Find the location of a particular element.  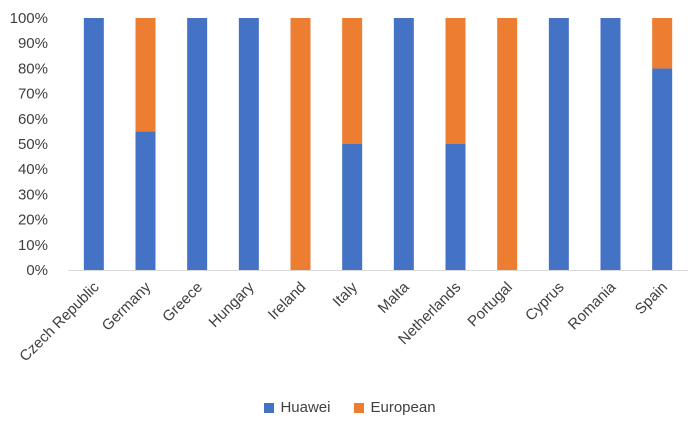

y-tick-label: 20% is located at coordinates (33, 220).